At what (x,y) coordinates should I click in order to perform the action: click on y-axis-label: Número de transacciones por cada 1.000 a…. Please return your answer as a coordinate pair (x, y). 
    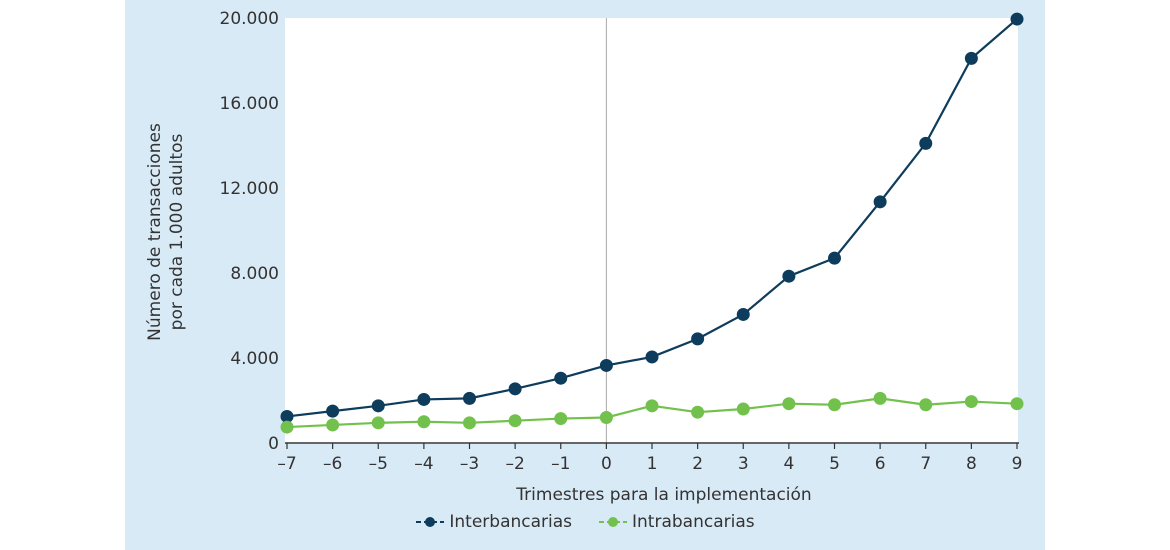
    Looking at the image, I should click on (166, 232).